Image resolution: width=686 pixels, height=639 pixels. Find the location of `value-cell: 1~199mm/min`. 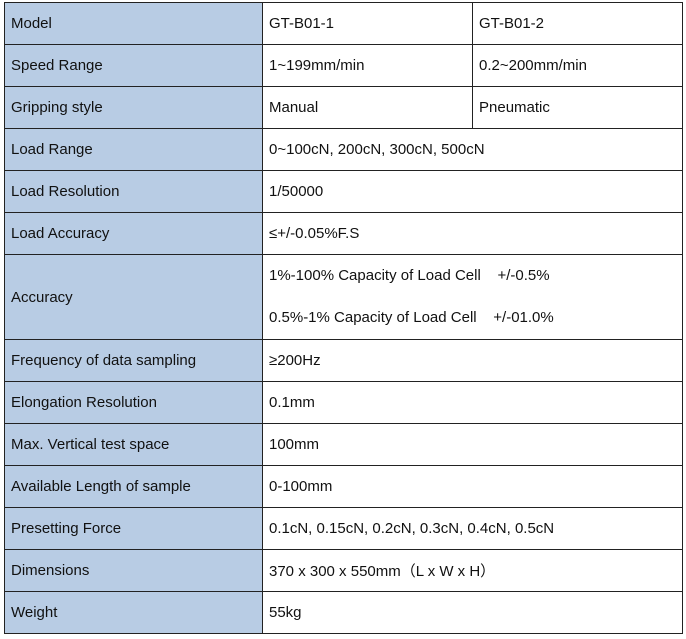

value-cell: 1~199mm/min is located at coordinates (367, 65).